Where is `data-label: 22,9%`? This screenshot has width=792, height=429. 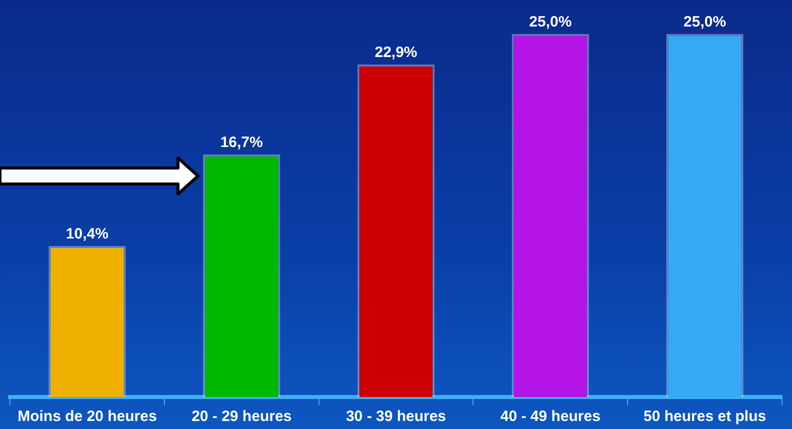
data-label: 22,9% is located at coordinates (396, 53).